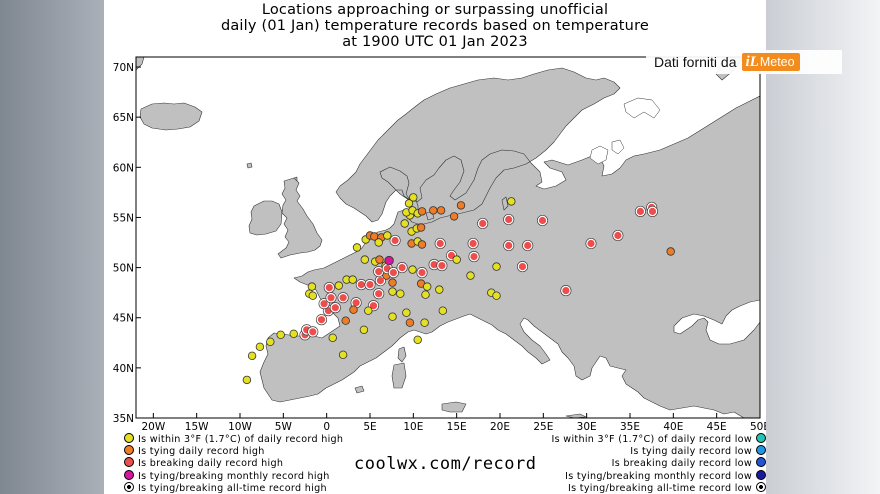 The height and width of the screenshot is (494, 880). Describe the element at coordinates (359, 389) in the screenshot. I see `balearic-landmass` at that location.